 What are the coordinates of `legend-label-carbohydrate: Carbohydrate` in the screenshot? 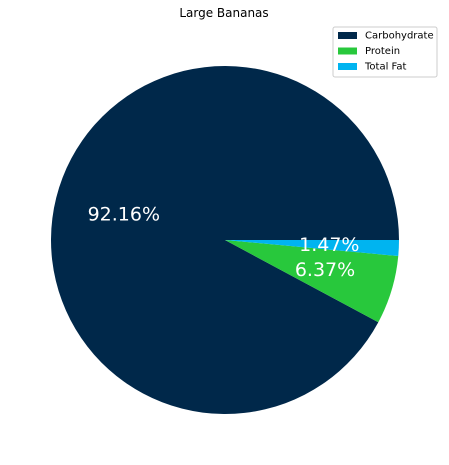 It's located at (399, 36).